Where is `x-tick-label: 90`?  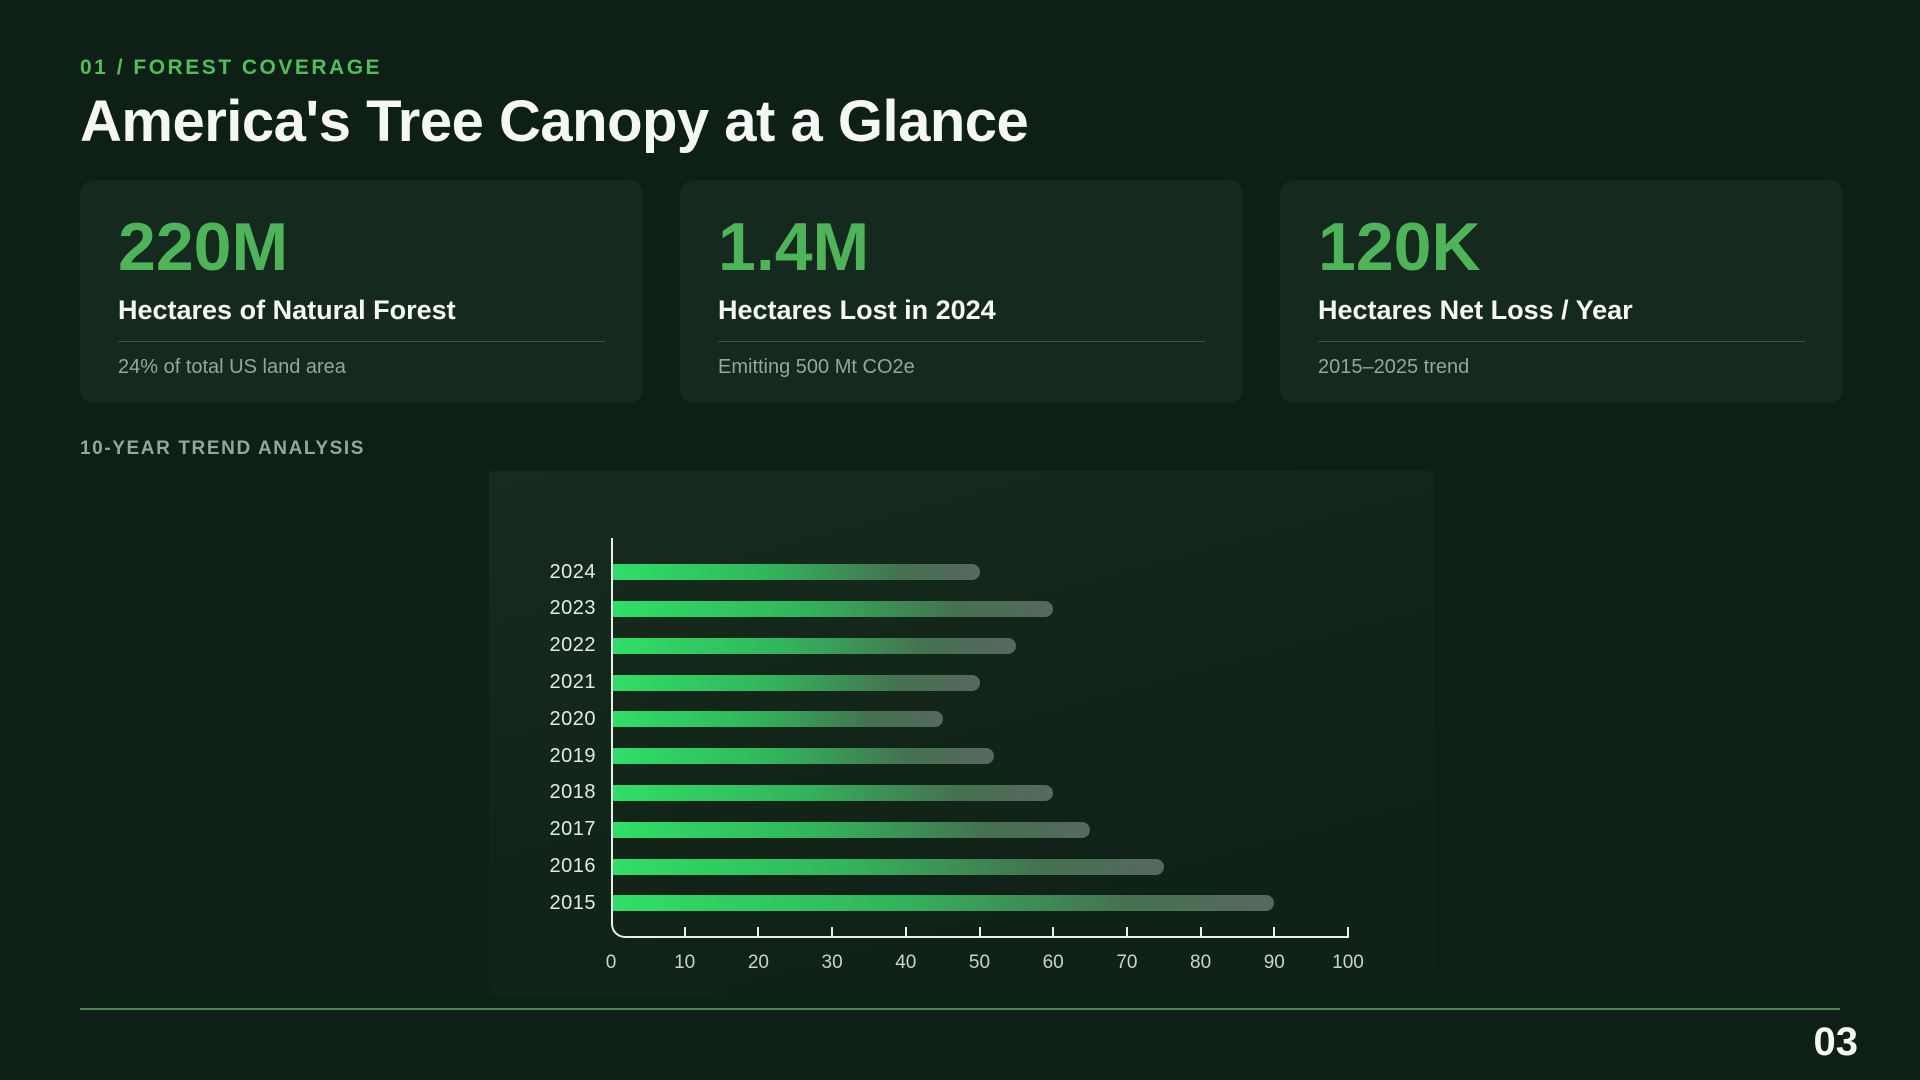 x-tick-label: 90 is located at coordinates (1274, 962).